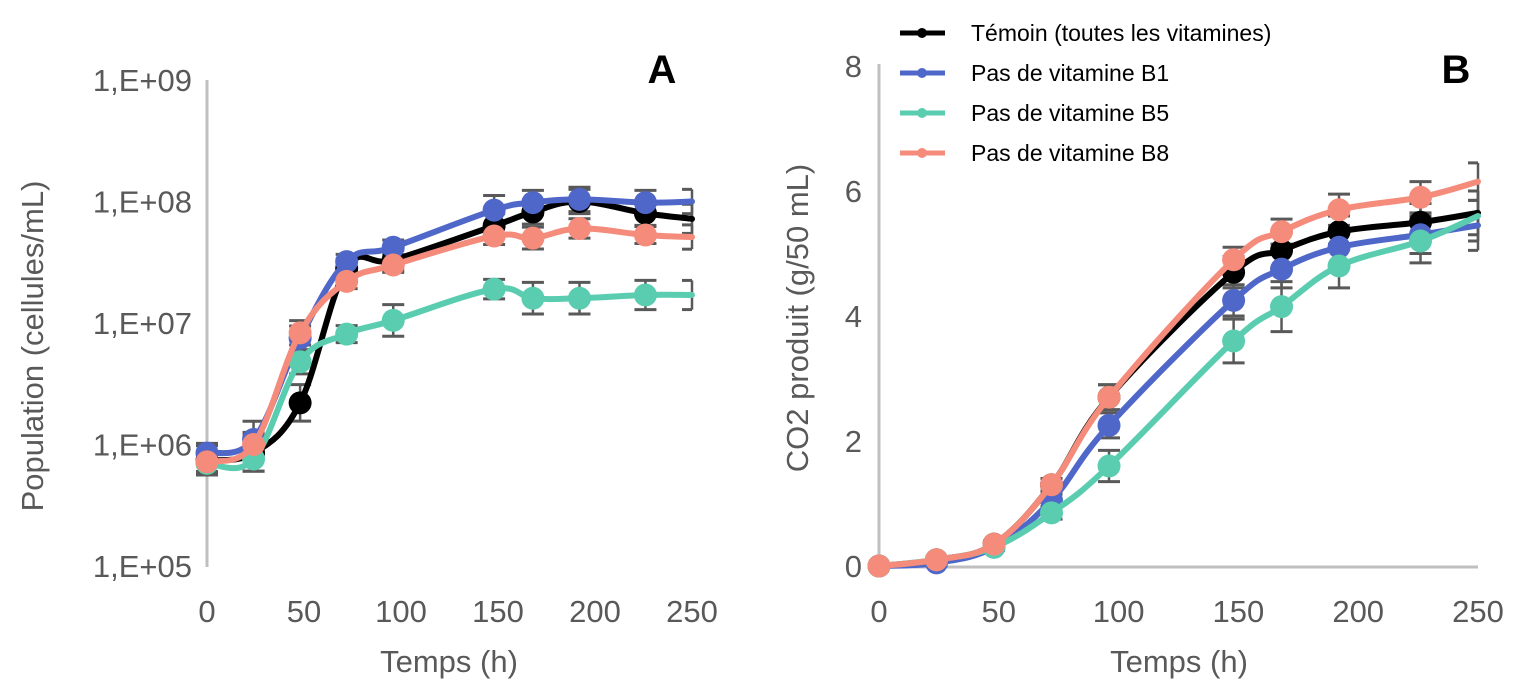 This screenshot has height=688, width=1536. What do you see at coordinates (1070, 153) in the screenshot?
I see `legend-label: Pas de vitamine B8` at bounding box center [1070, 153].